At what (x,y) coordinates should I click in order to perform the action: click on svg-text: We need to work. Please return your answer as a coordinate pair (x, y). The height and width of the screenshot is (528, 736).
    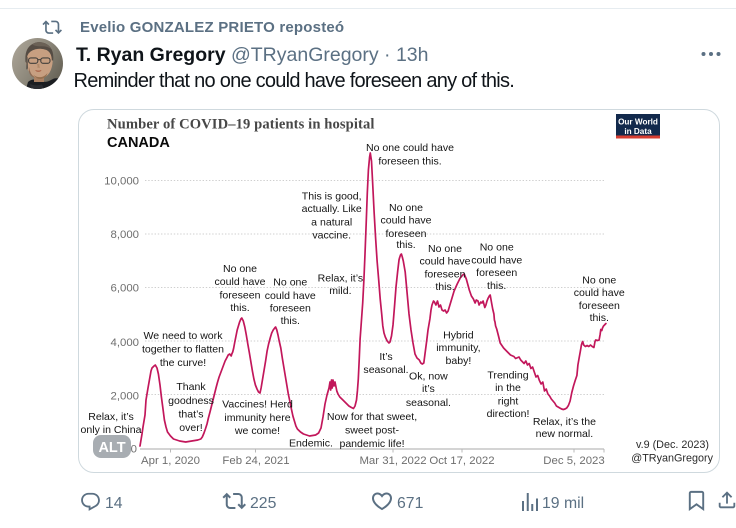
    Looking at the image, I should click on (184, 336).